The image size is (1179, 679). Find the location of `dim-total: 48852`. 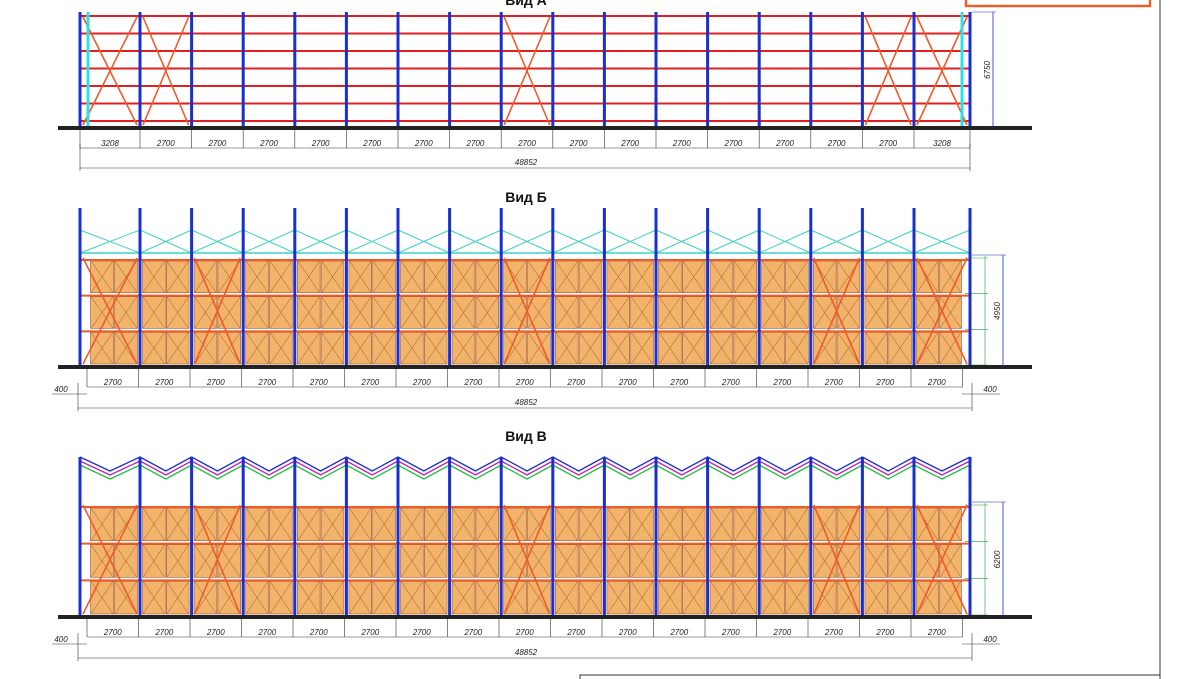

dim-total: 48852 is located at coordinates (526, 402).